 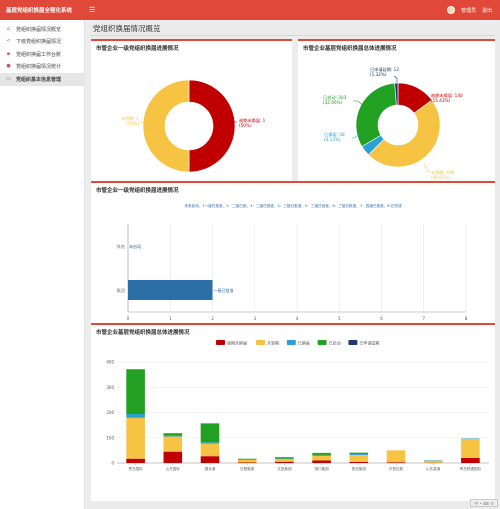 I want to click on pie-label: (49.07%), so click(x=441, y=177).